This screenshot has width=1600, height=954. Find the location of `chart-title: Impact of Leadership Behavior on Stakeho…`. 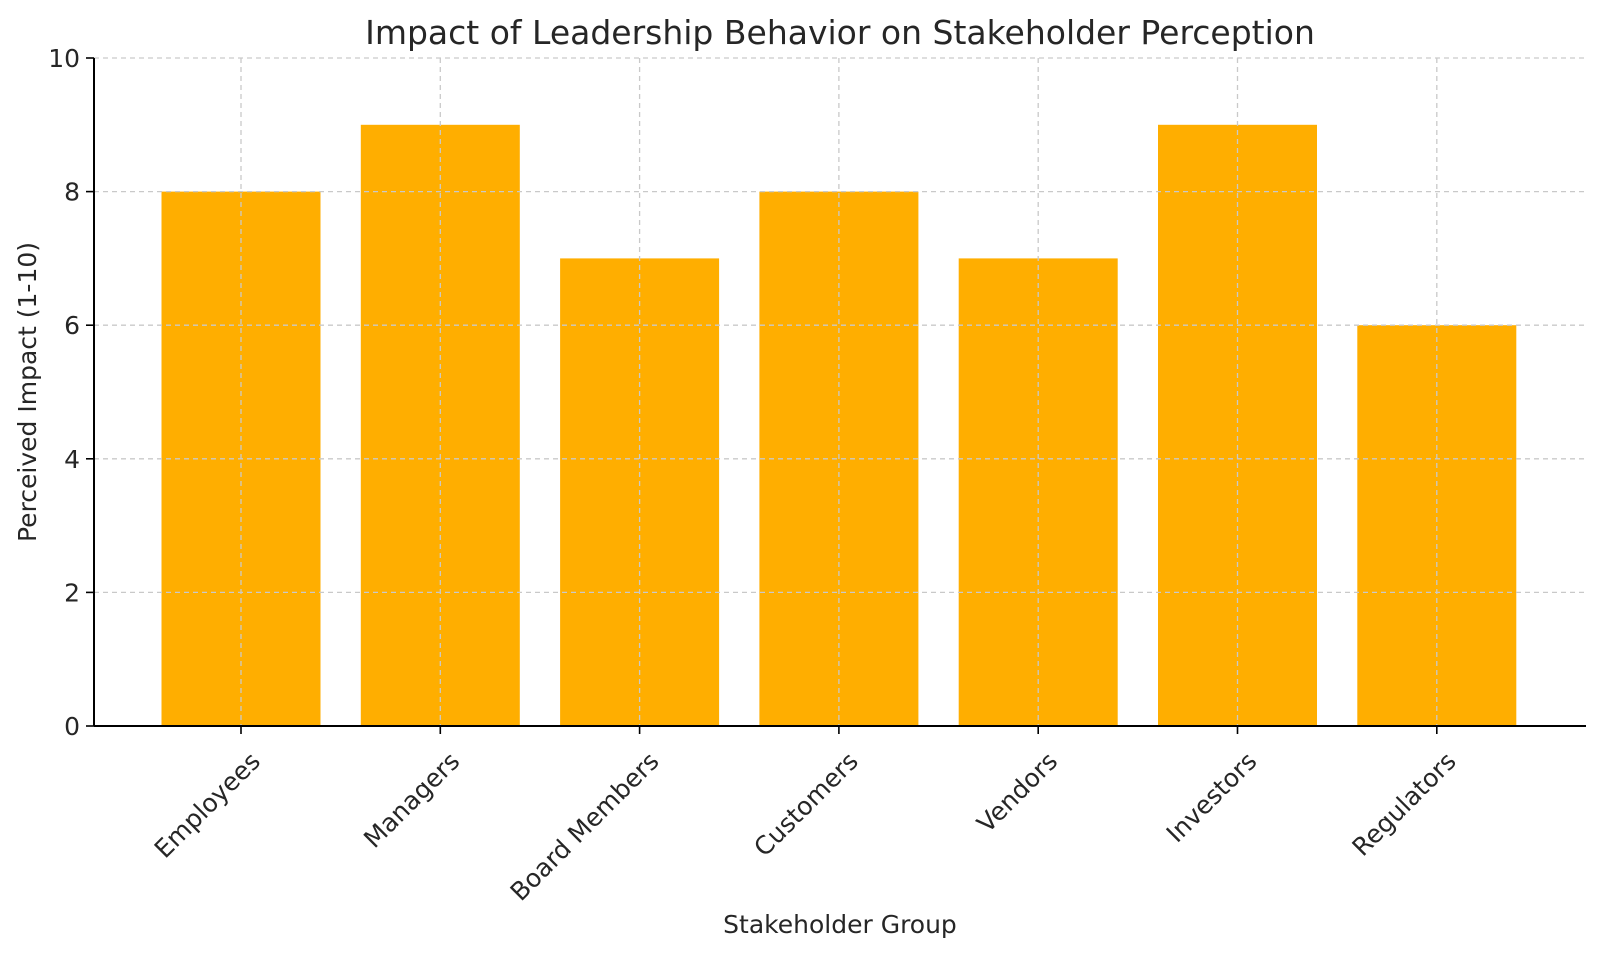

chart-title: Impact of Leadership Behavior on Stakeho… is located at coordinates (840, 32).